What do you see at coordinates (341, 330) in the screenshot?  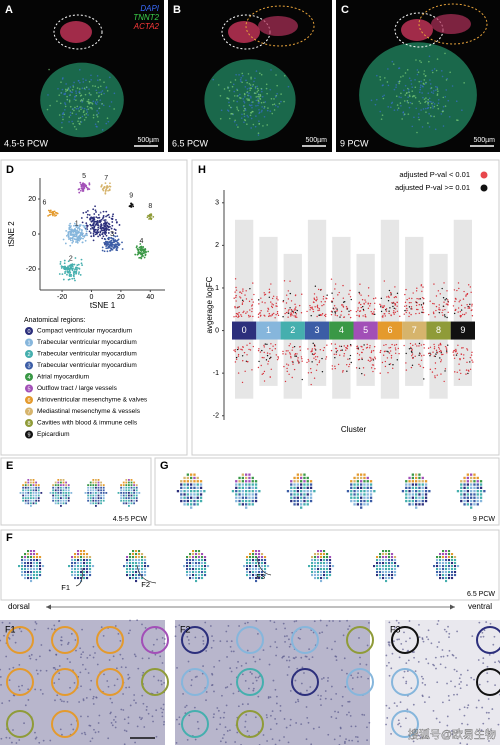 I see `cluster-box` at bounding box center [341, 330].